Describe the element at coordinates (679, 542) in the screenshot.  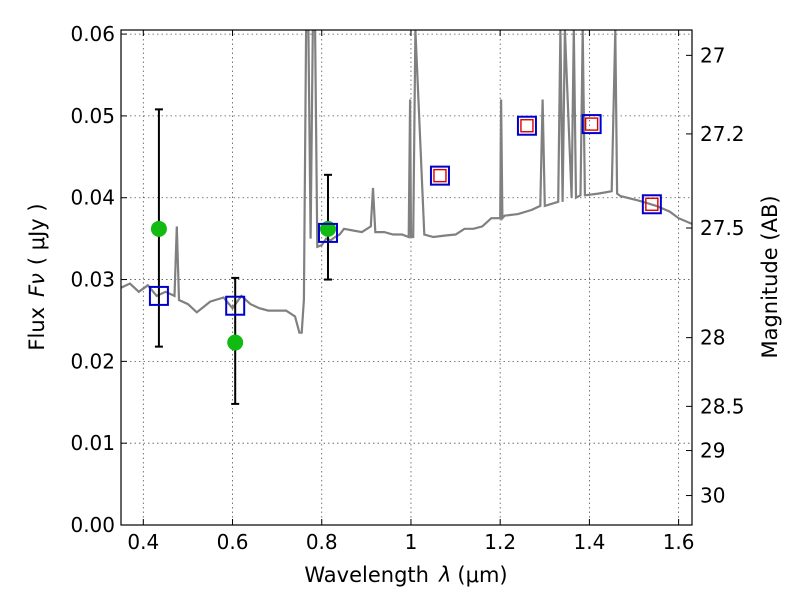
I see `x-tick-label: 1.6` at that location.